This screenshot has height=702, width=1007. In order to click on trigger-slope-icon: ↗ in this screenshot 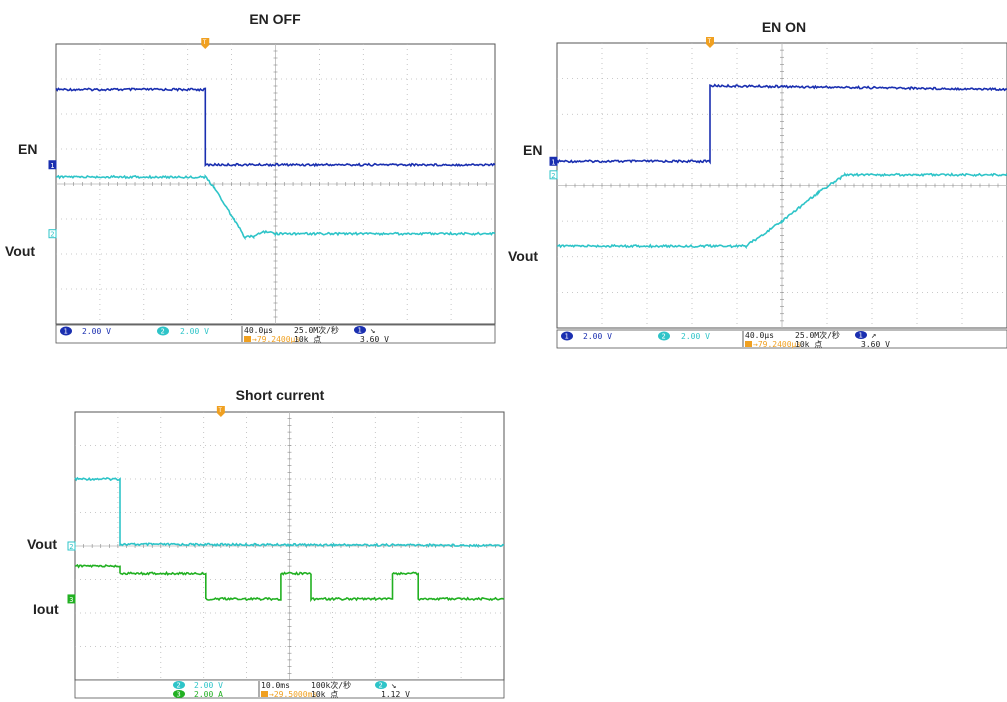, I will do `click(873, 336)`.